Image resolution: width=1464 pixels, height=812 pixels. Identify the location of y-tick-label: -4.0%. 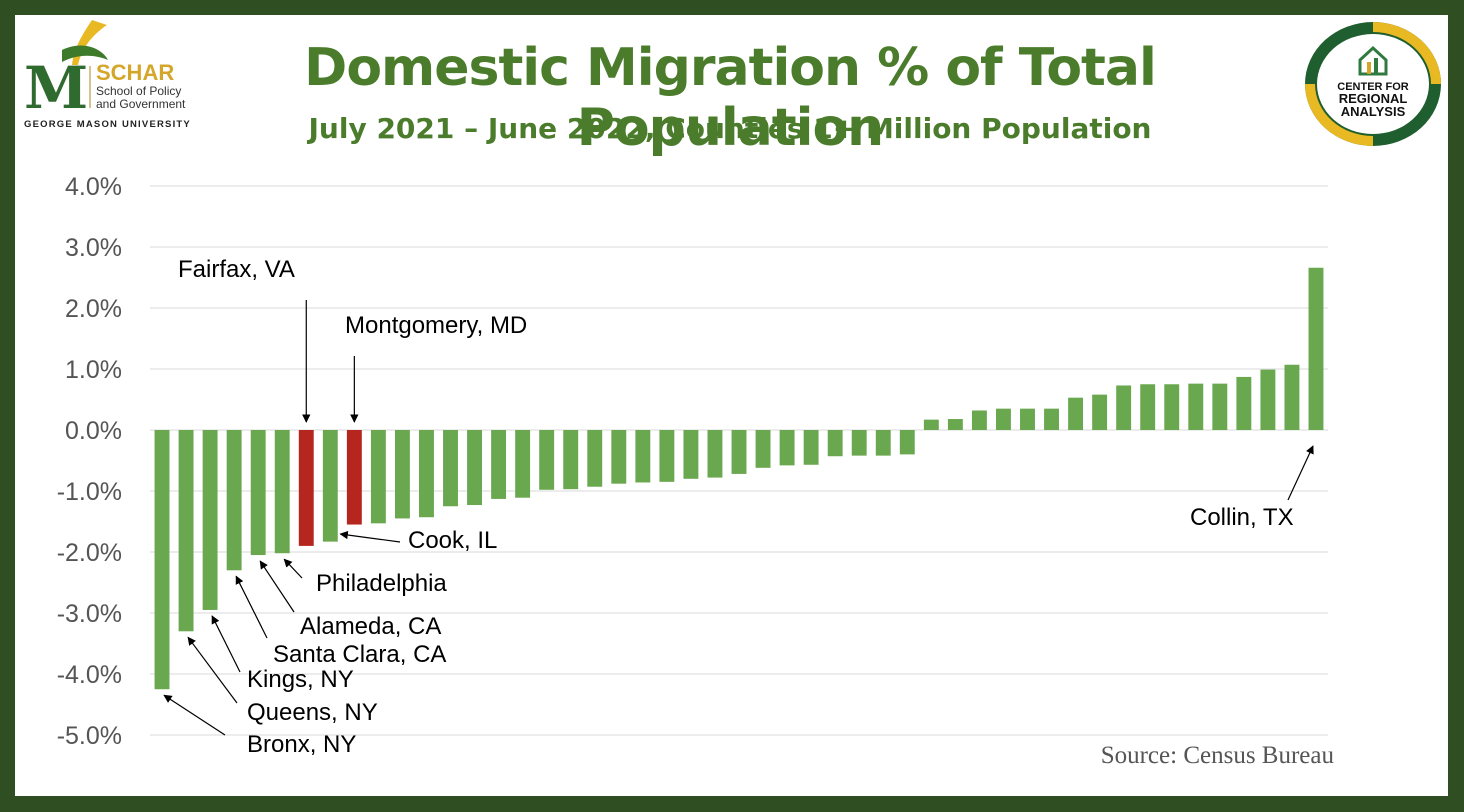
(89, 675).